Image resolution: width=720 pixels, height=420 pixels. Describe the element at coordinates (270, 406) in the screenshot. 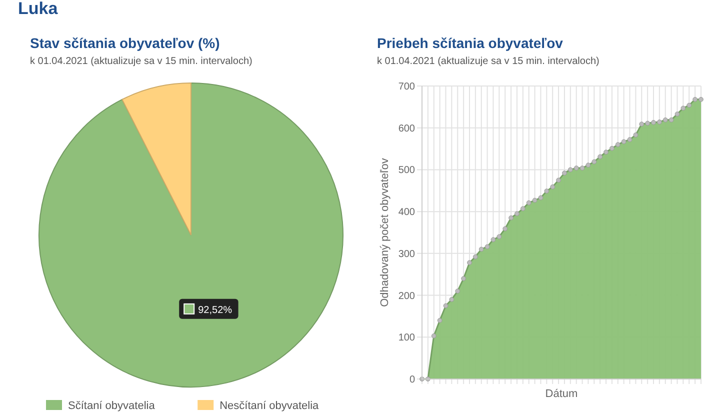

I see `legend-label: Nesčítaní obyvatelia` at that location.